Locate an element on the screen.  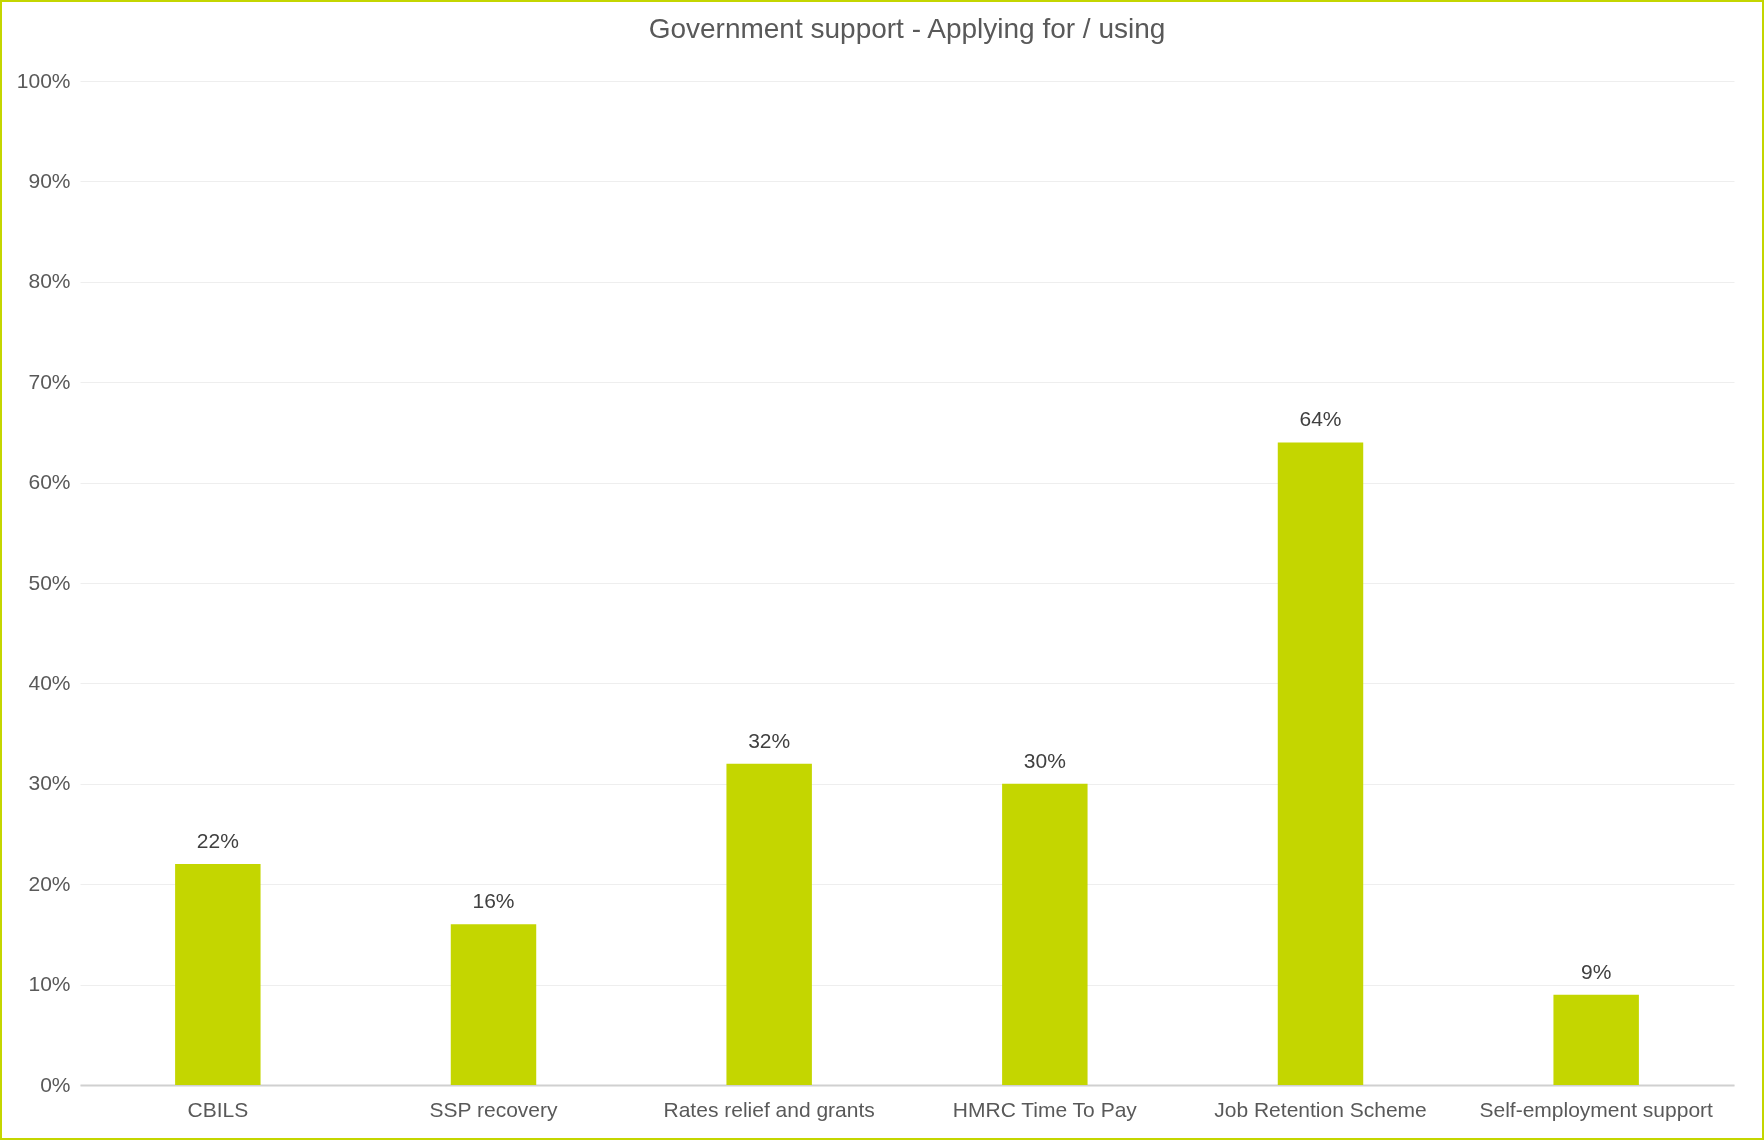
y-tick-label: 50% is located at coordinates (49, 582).